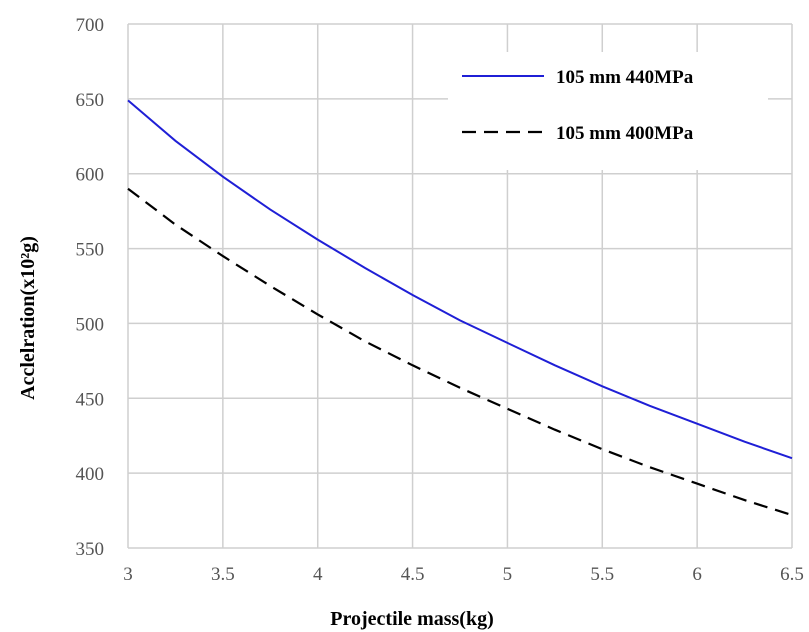 This screenshot has width=809, height=632. Describe the element at coordinates (90, 250) in the screenshot. I see `y-tick-label: 550` at that location.